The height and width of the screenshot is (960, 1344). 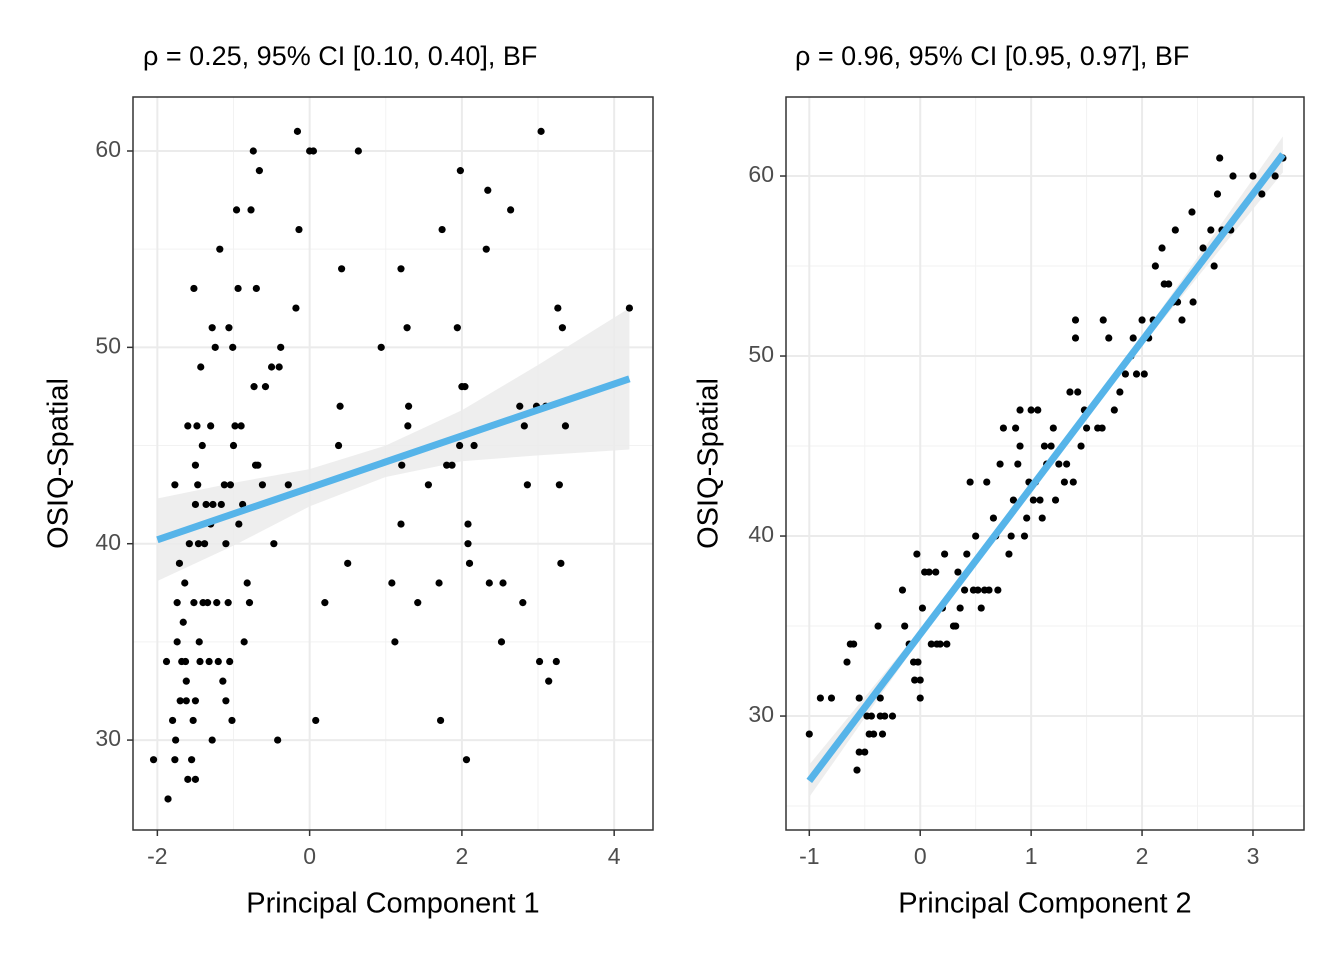 What do you see at coordinates (1044, 904) in the screenshot?
I see `x-axis-label: Principal Component 2` at bounding box center [1044, 904].